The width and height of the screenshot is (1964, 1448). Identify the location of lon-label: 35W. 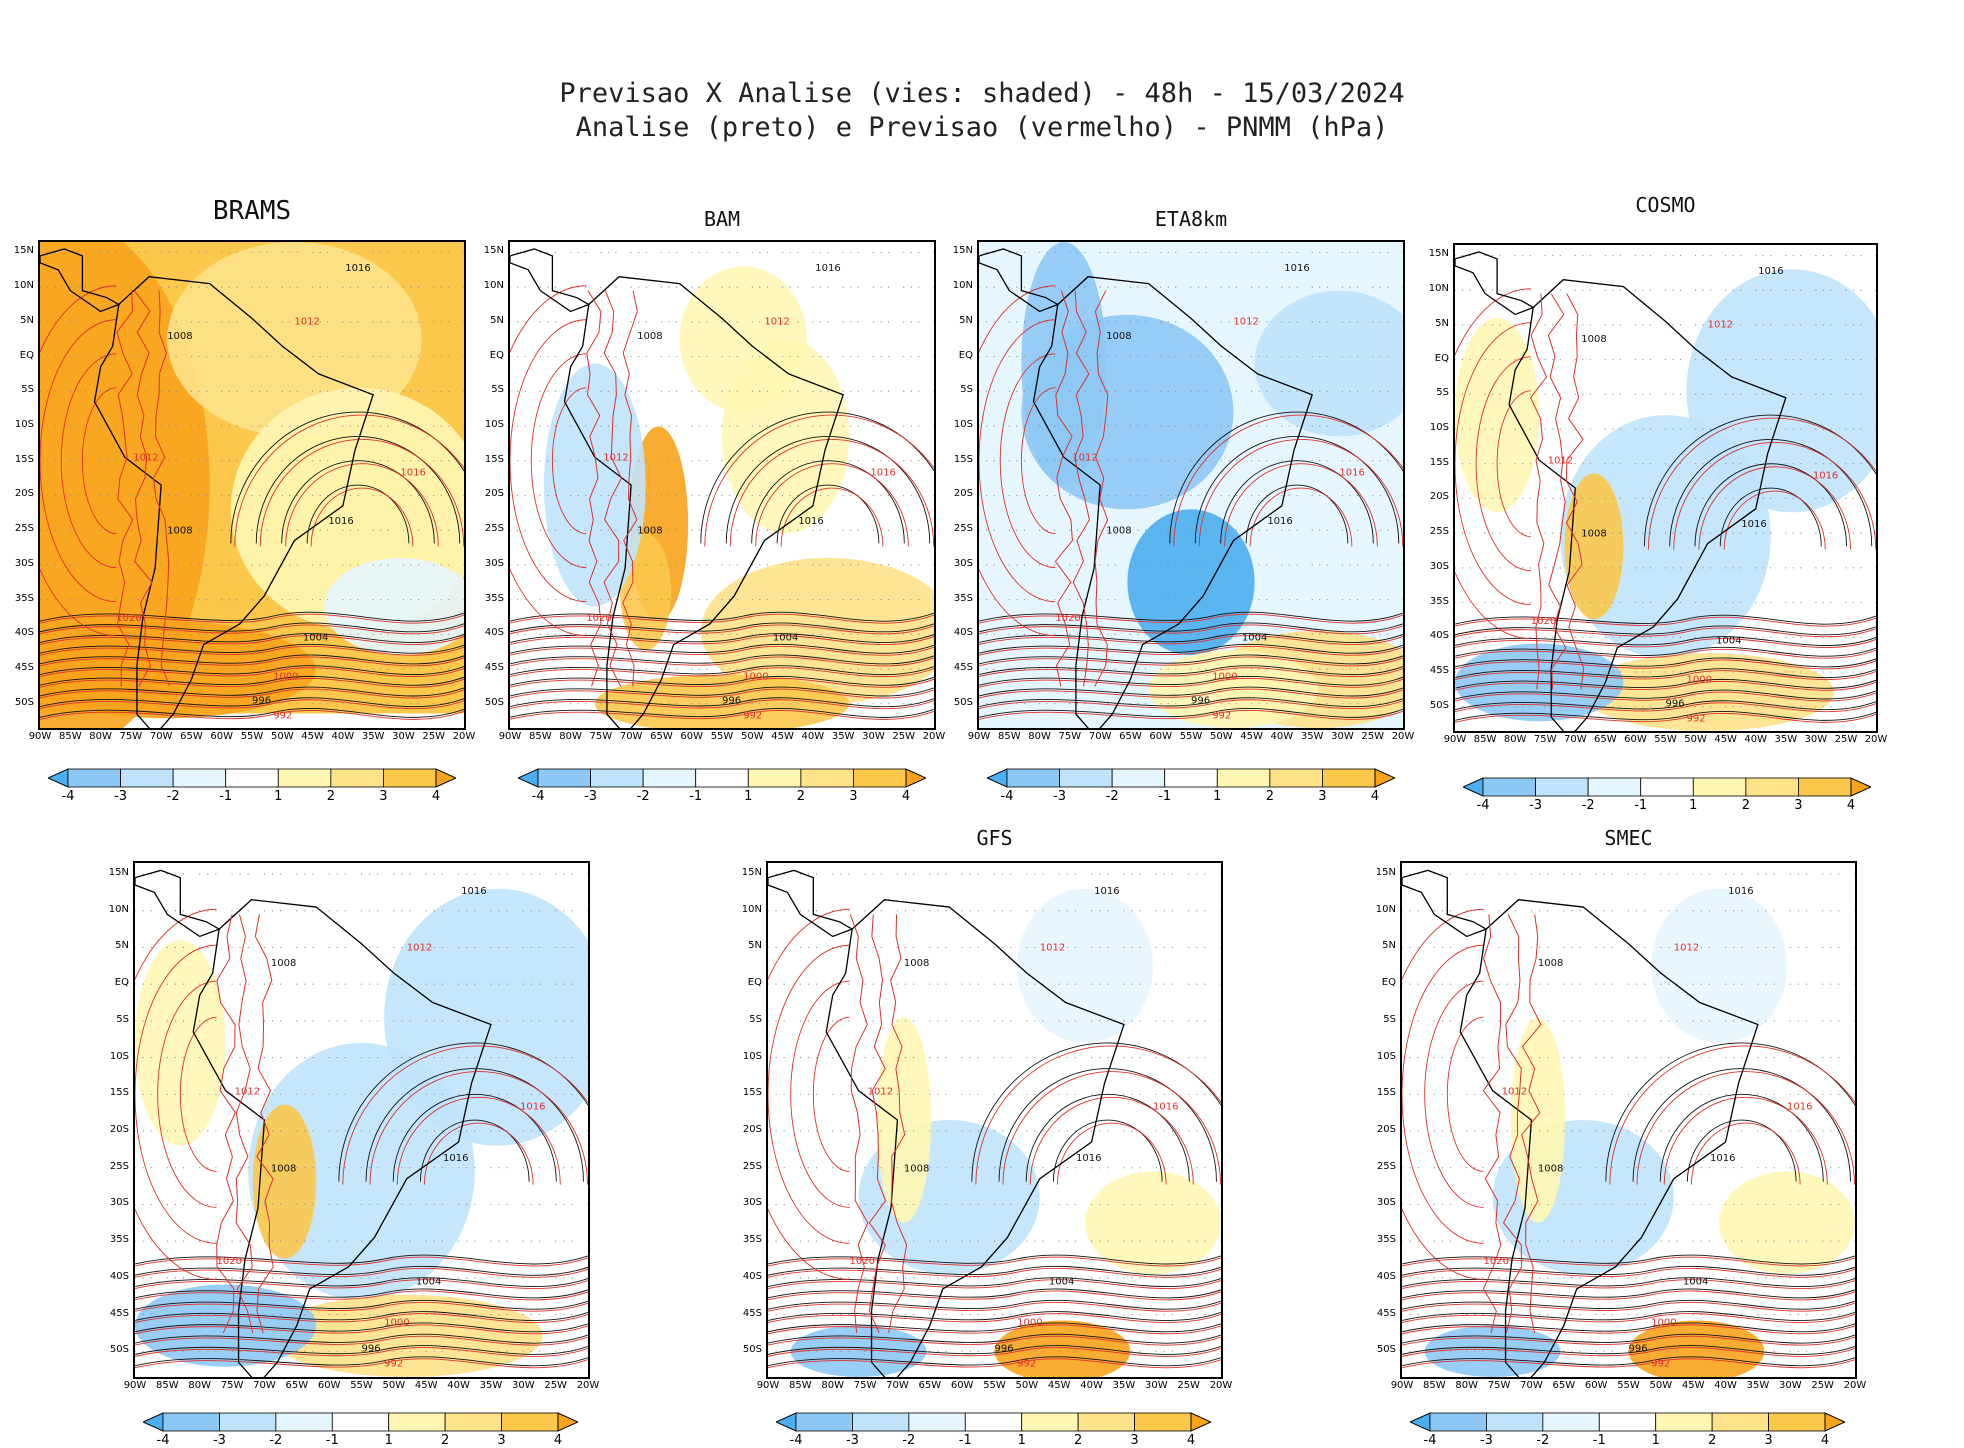
(373, 736).